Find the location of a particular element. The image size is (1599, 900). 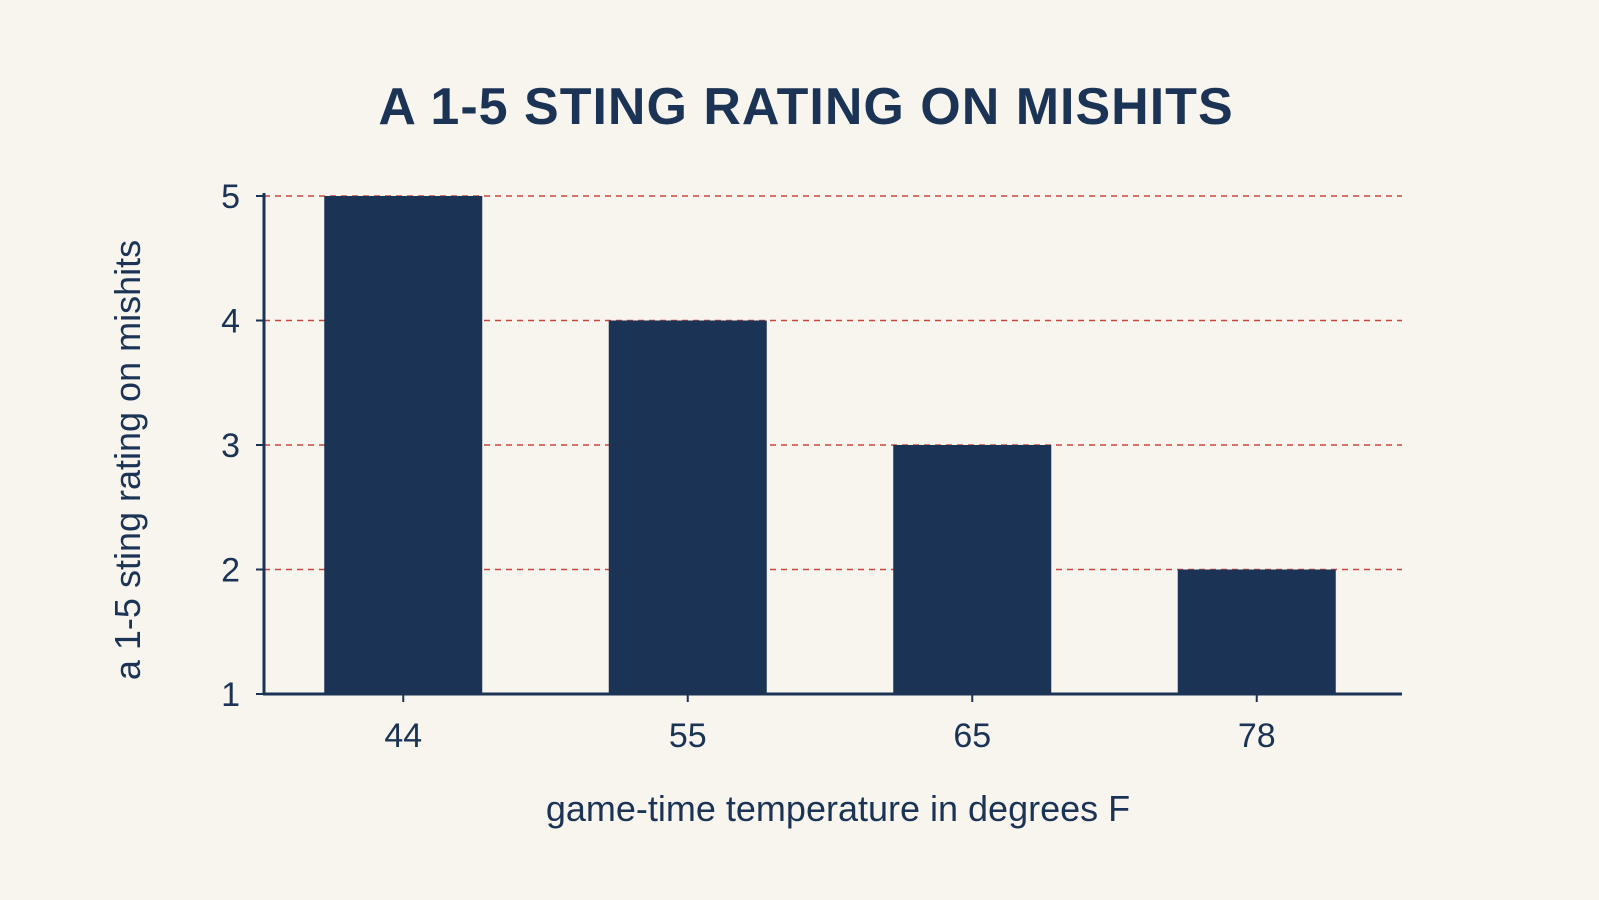

x-tick-label: 55 is located at coordinates (688, 736).